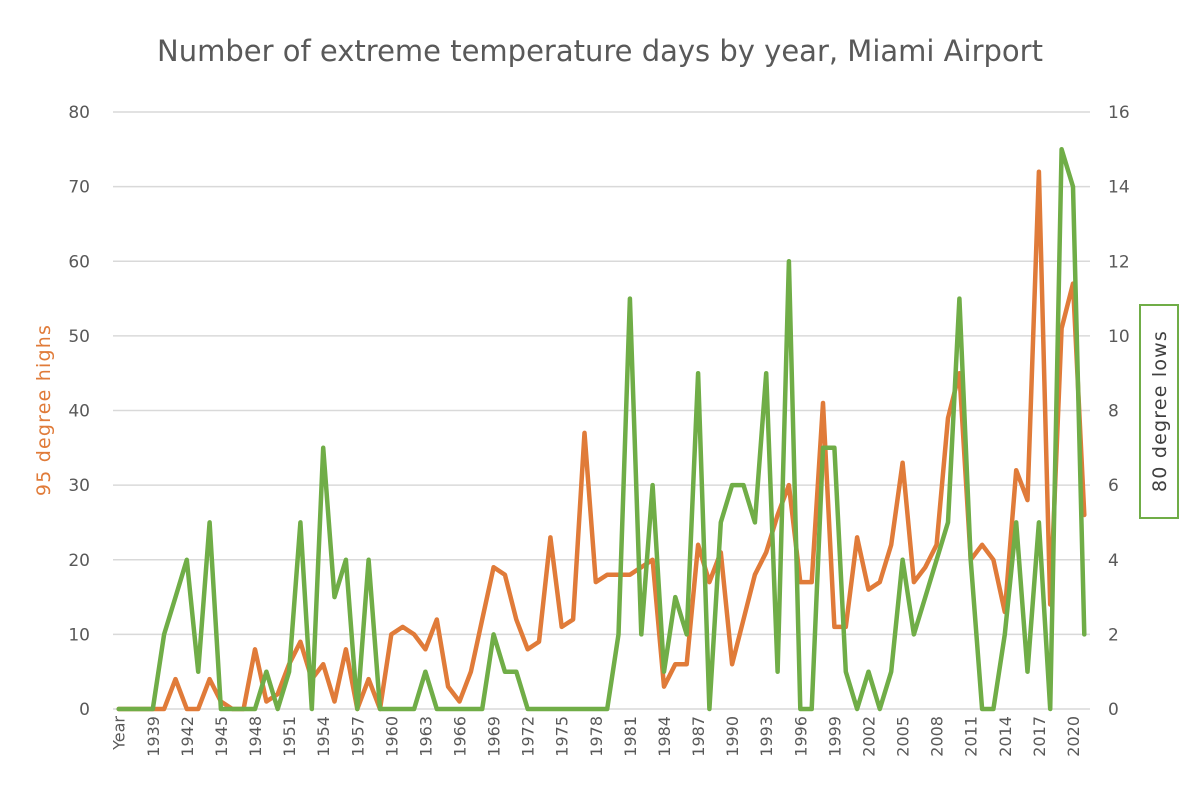 This screenshot has height=802, width=1200. Describe the element at coordinates (79, 635) in the screenshot. I see `y-tick-left: 10` at that location.